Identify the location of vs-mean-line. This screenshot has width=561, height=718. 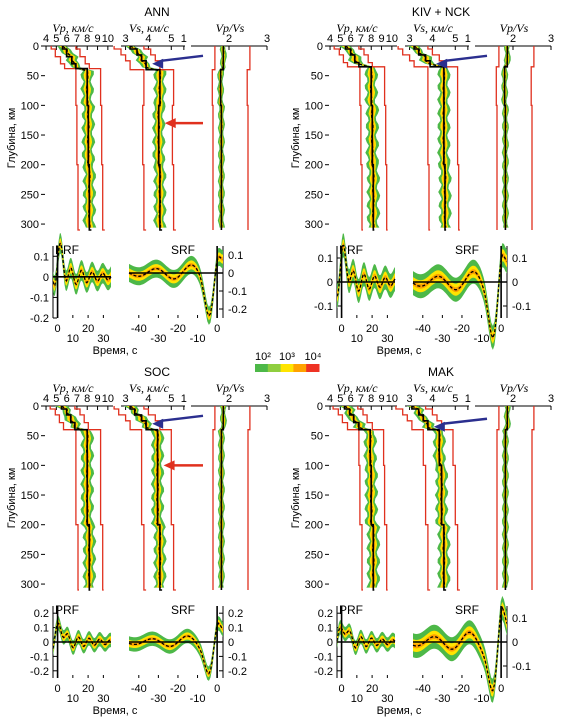
(145, 136).